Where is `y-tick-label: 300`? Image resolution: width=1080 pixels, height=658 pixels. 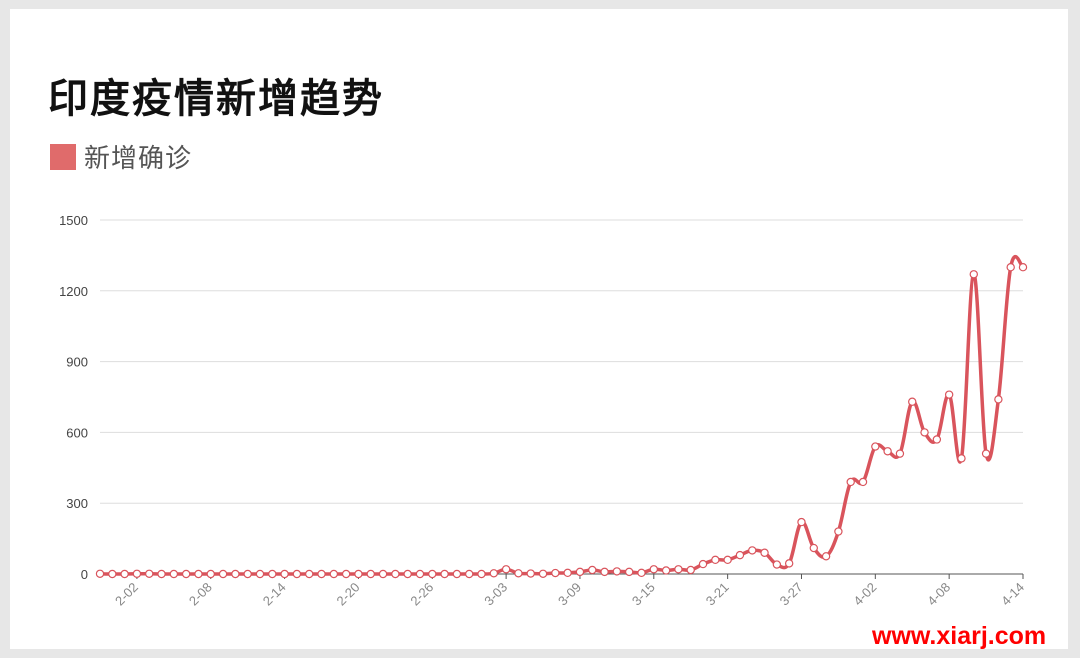
y-tick-label: 300 is located at coordinates (77, 503).